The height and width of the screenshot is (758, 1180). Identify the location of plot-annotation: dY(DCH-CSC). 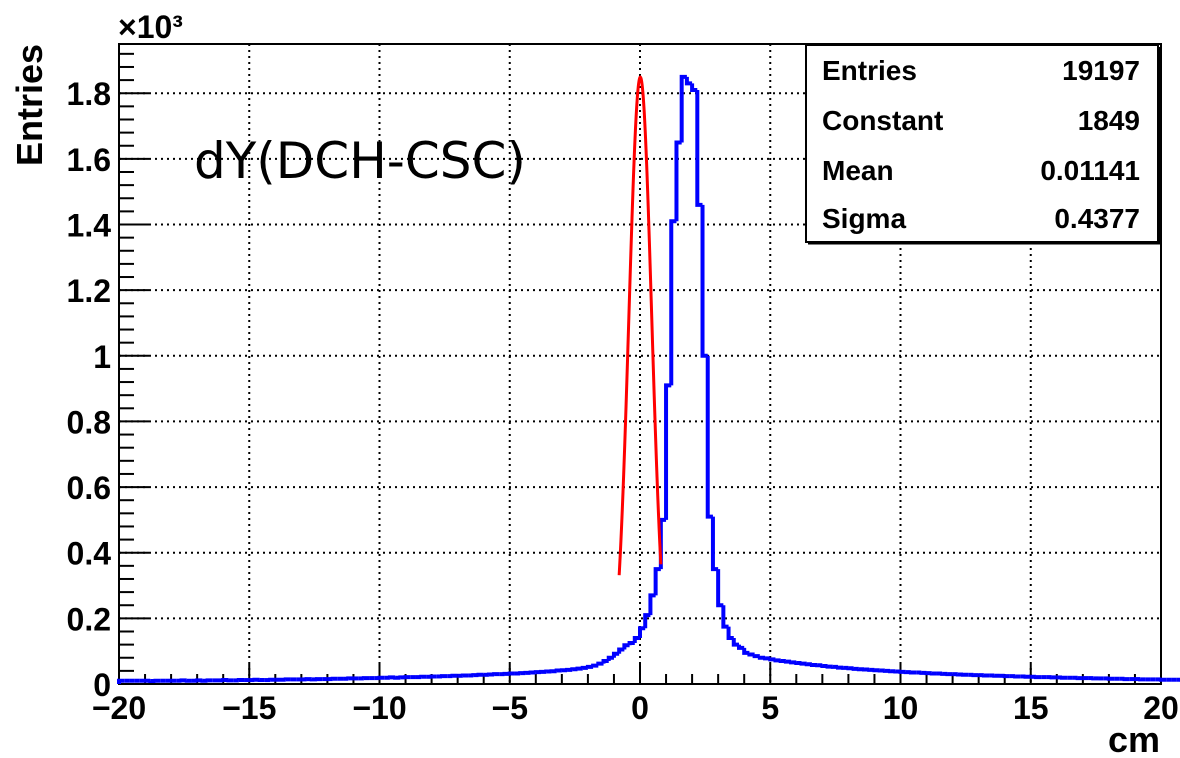
(360, 161).